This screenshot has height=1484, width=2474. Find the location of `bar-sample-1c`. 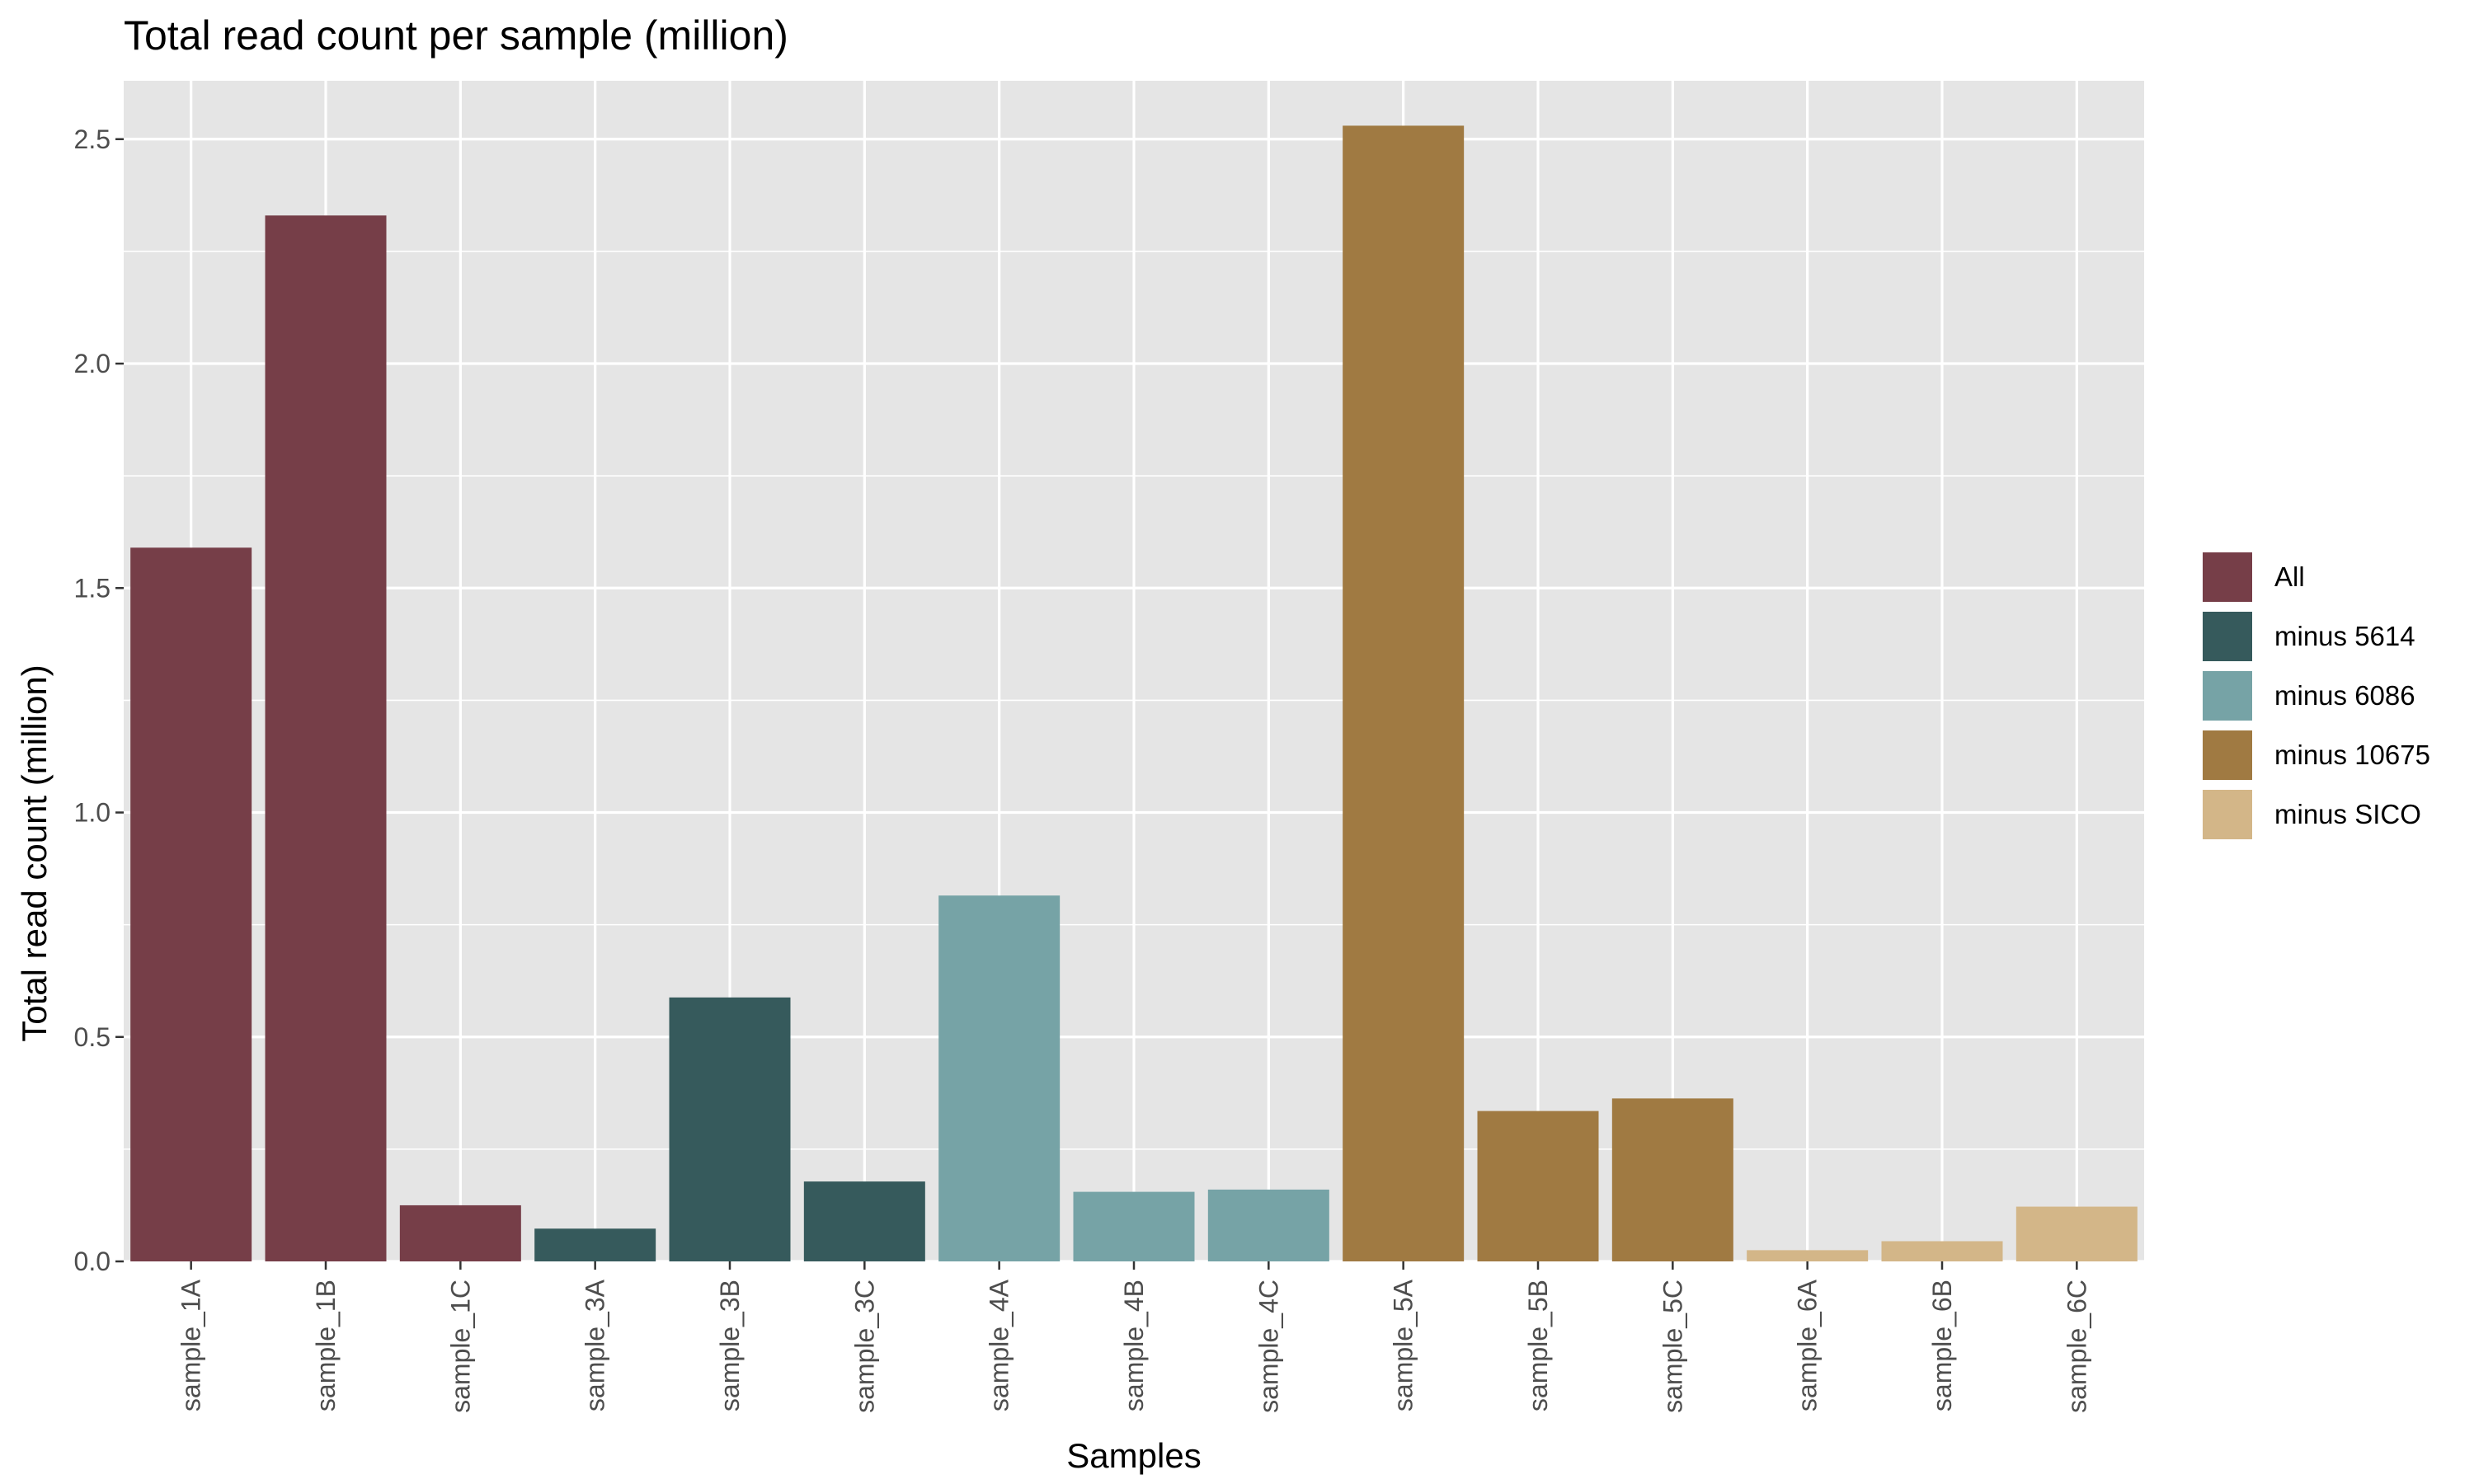

bar-sample-1c is located at coordinates (460, 1233).